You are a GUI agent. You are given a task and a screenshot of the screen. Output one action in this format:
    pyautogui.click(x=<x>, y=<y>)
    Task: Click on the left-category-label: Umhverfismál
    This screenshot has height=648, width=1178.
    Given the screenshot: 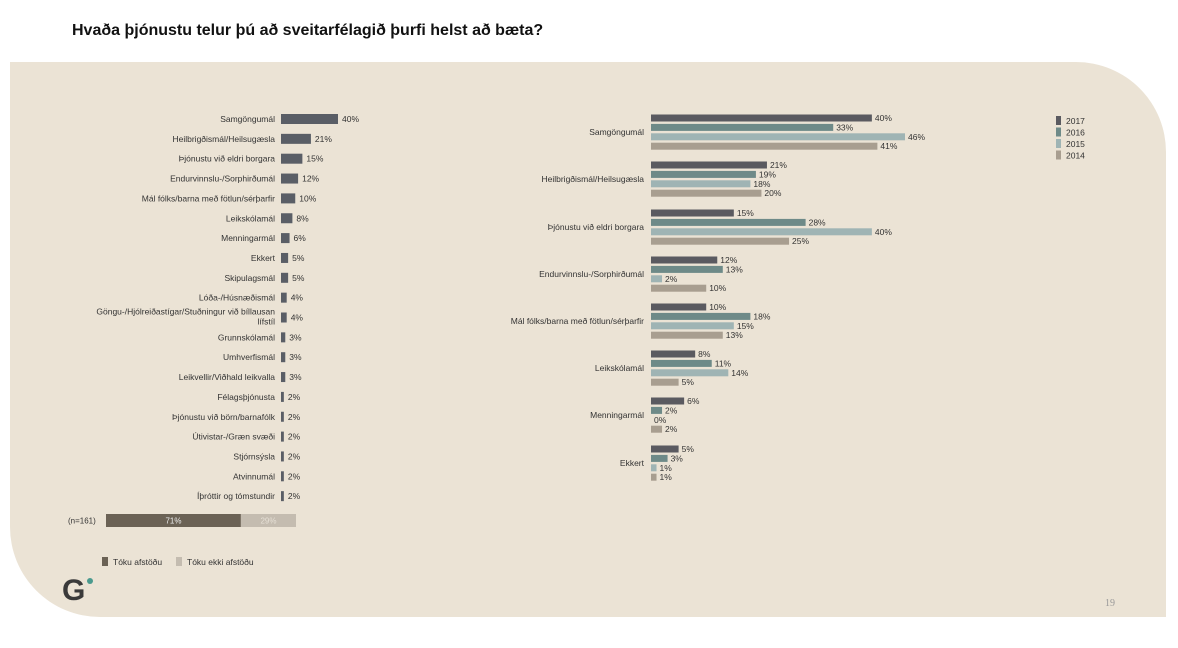 What is the action you would take?
    pyautogui.click(x=249, y=357)
    